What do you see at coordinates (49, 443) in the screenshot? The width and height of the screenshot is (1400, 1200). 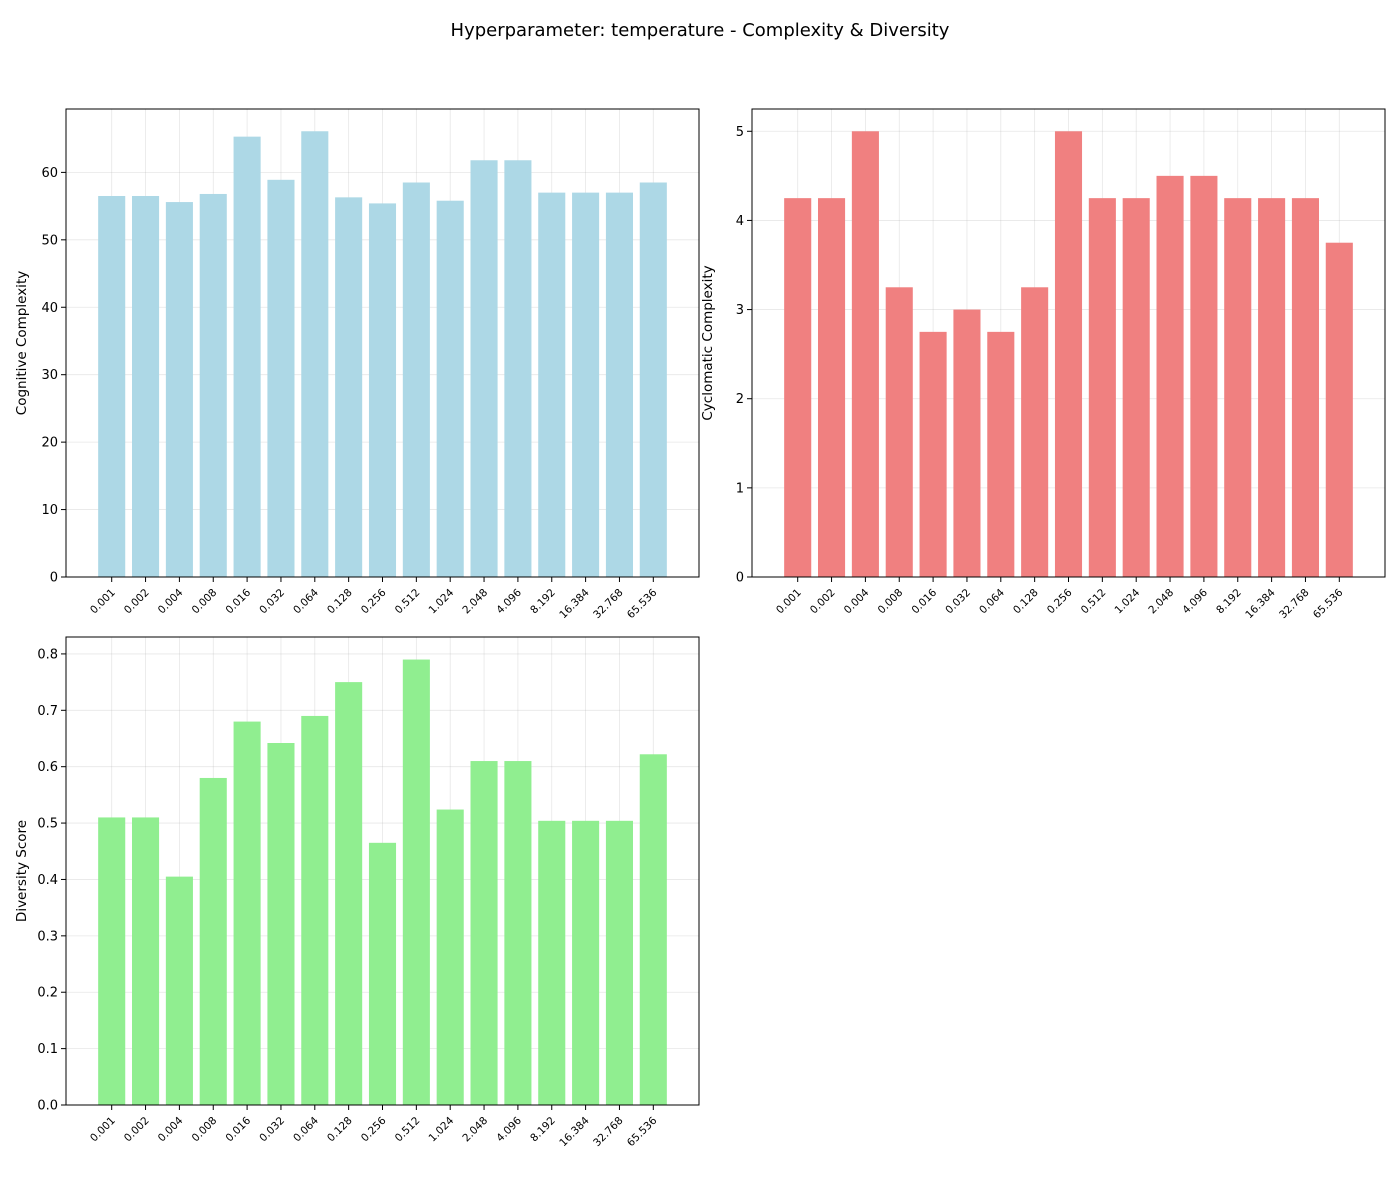 I see `y-tick-label: 20` at bounding box center [49, 443].